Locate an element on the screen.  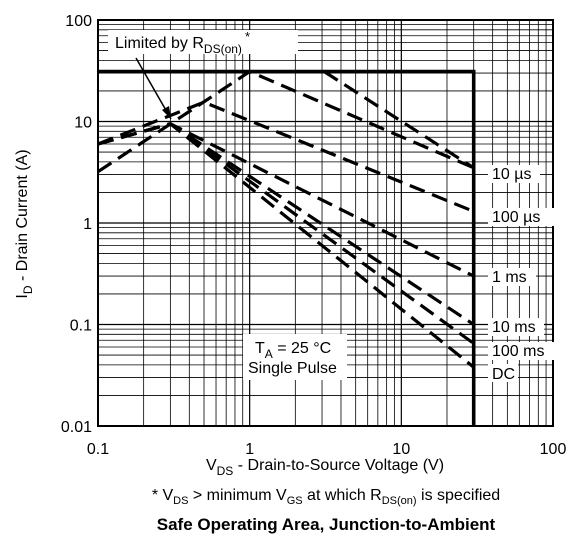
x-tick-label: 1 is located at coordinates (249, 449).